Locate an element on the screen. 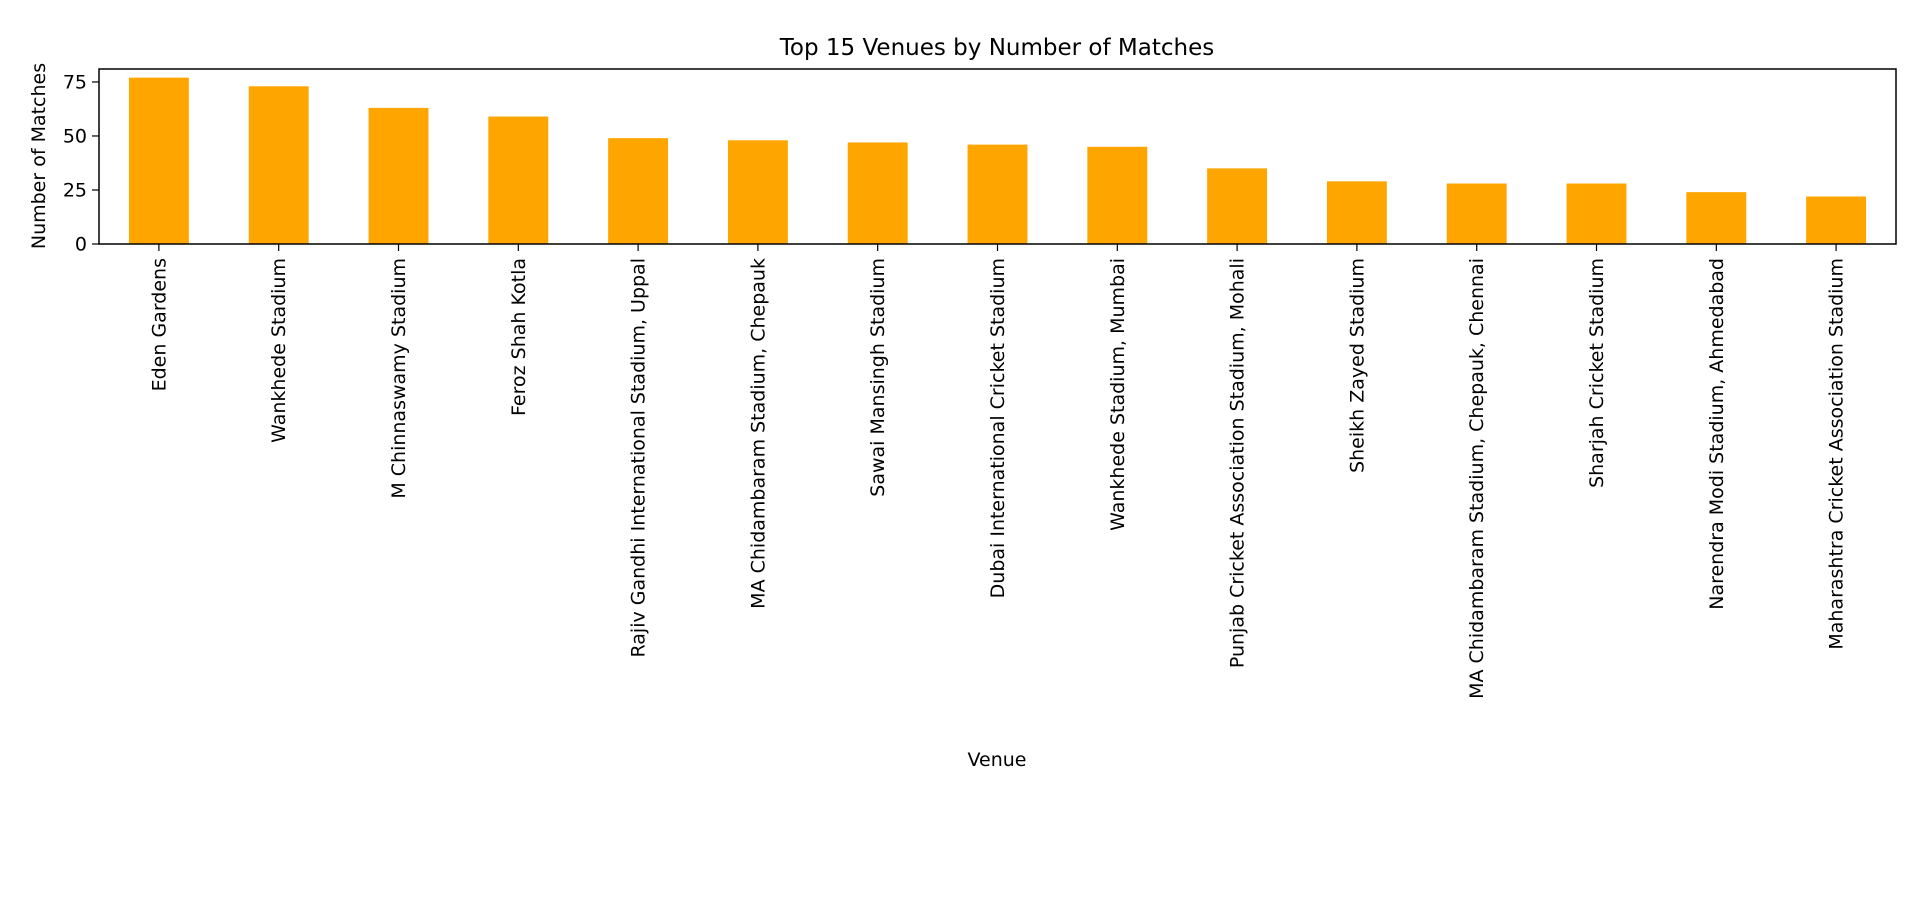 This screenshot has height=918, width=1920. x-tick-label-8: Dubai International Cricket Stadium is located at coordinates (998, 428).